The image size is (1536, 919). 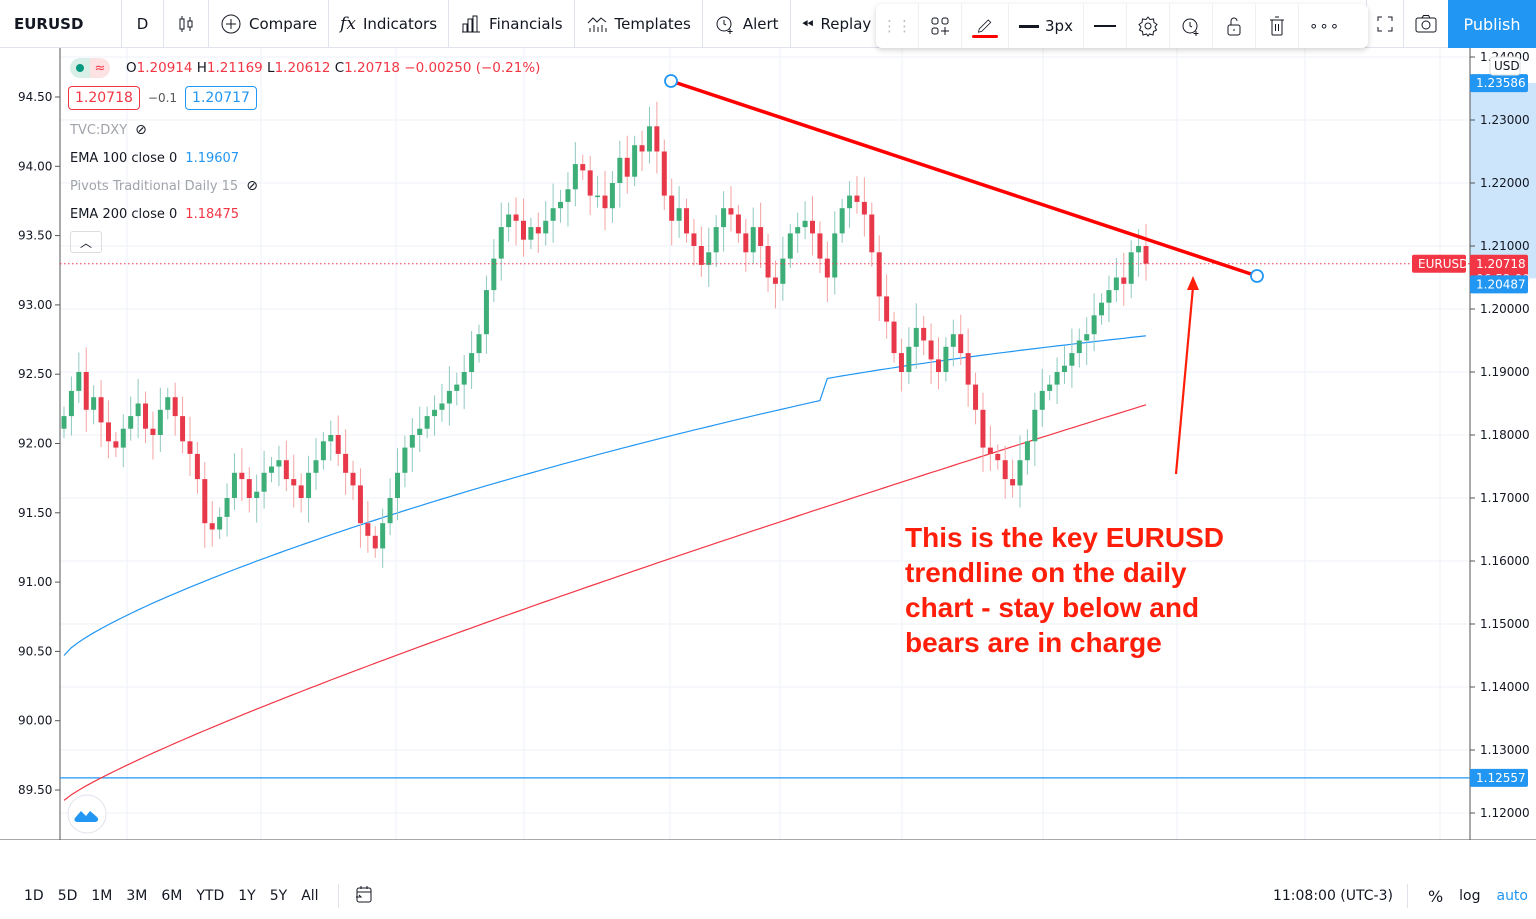 I want to click on settings-button, so click(x=1148, y=26).